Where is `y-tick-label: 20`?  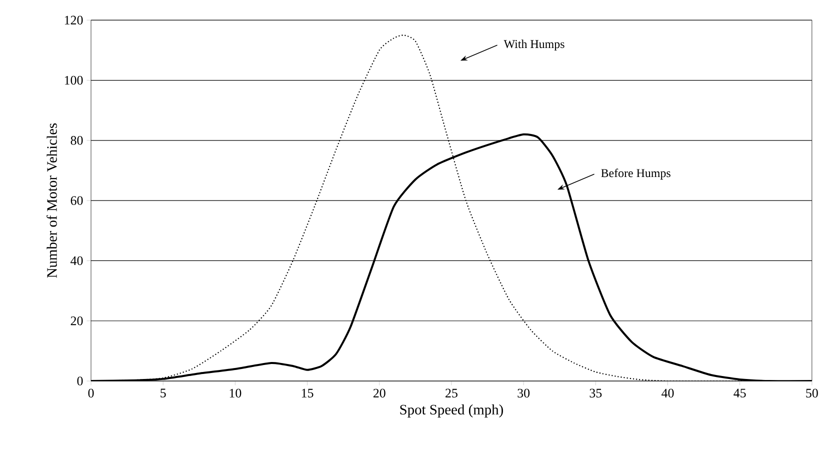 y-tick-label: 20 is located at coordinates (76, 321).